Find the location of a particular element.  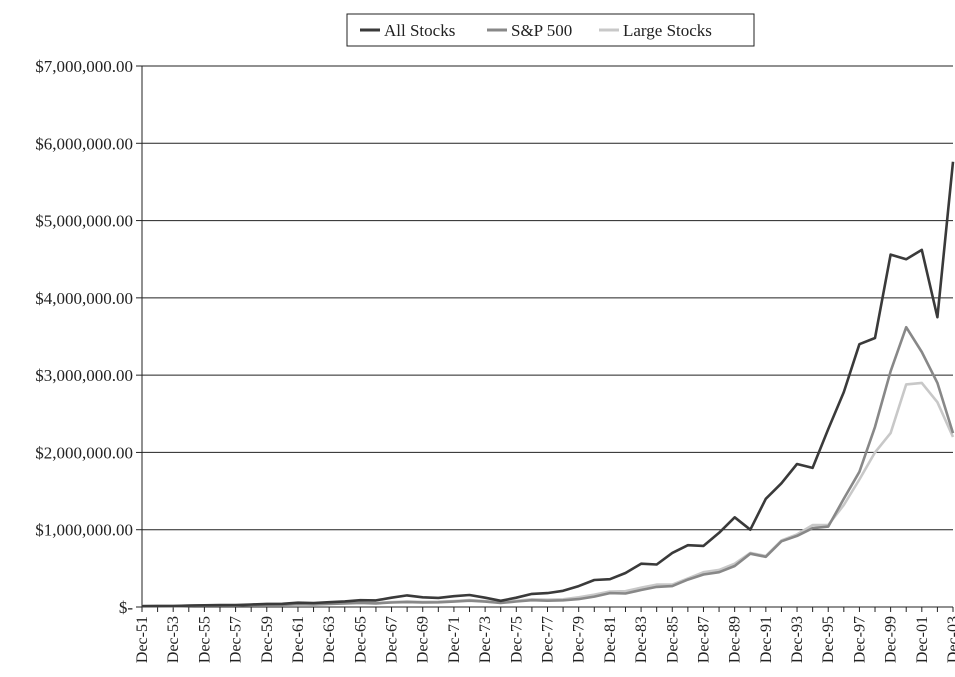

x-tick-label: Dec-91 is located at coordinates (766, 639).